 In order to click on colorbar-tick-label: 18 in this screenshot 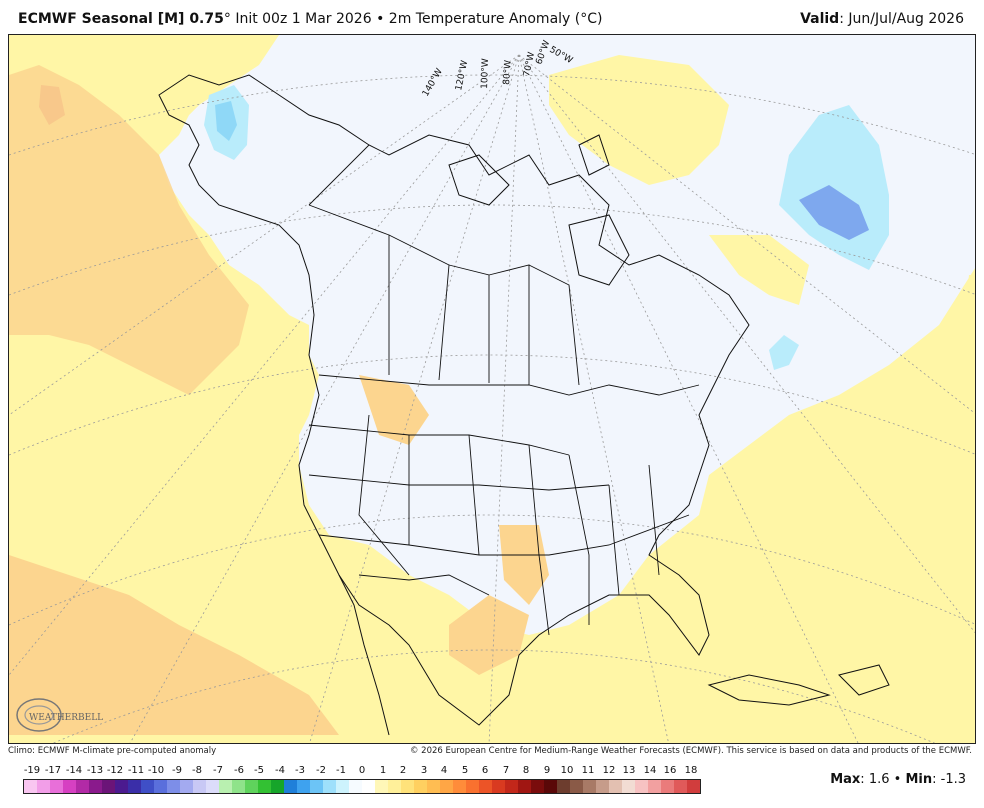, I will do `click(691, 770)`.